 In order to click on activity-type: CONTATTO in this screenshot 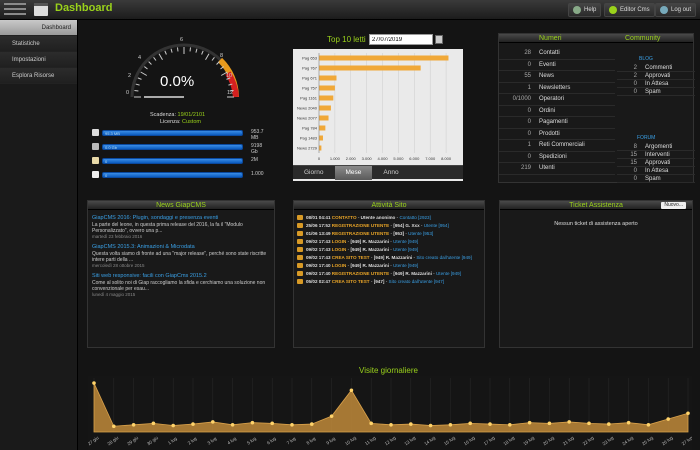, I will do `click(343, 217)`.